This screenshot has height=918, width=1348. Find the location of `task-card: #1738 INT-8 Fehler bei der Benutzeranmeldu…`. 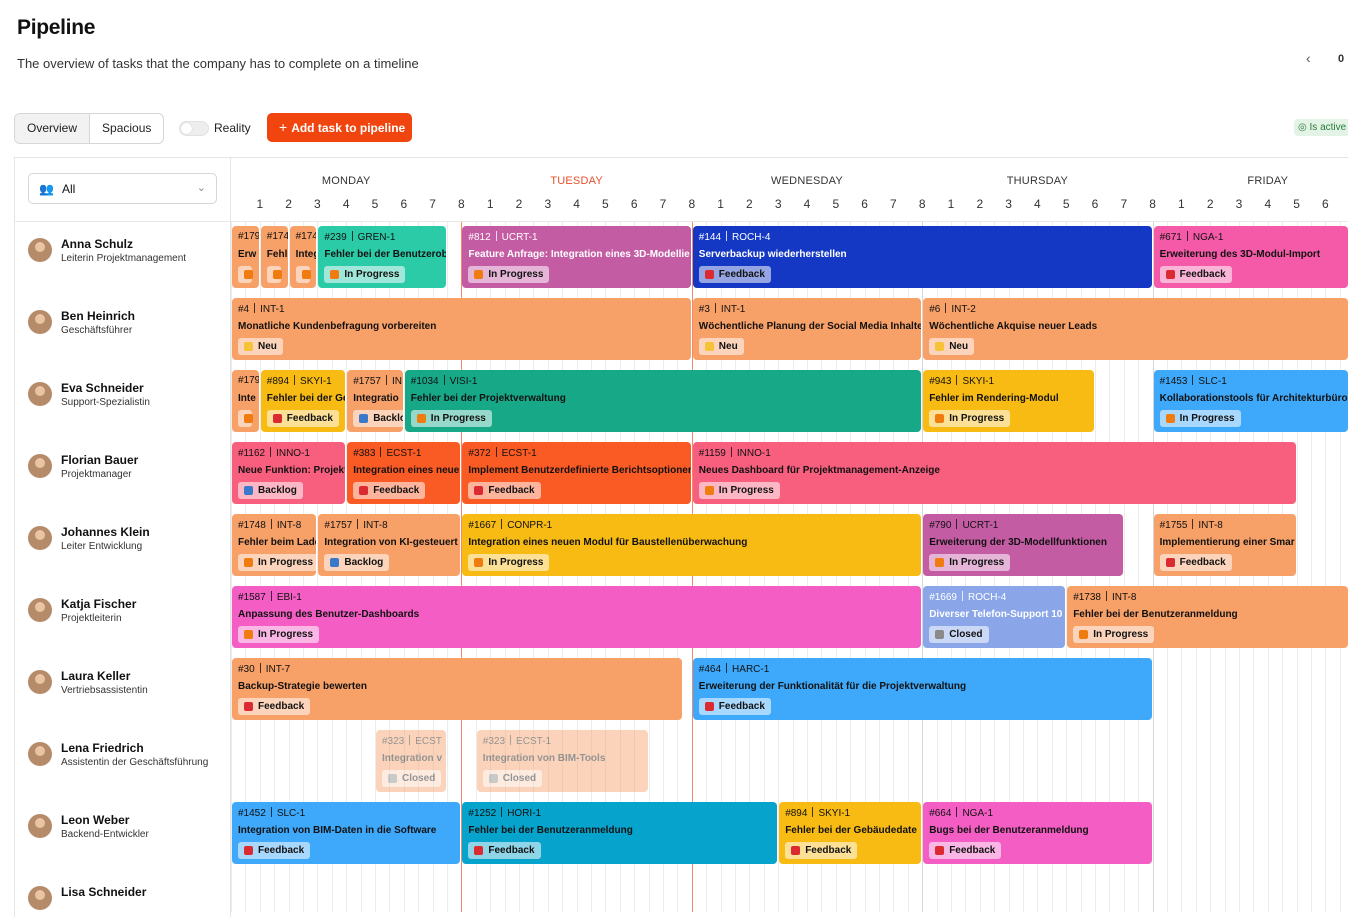

task-card: #1738 INT-8 Fehler bei der Benutzeranmeldu… is located at coordinates (1207, 617).